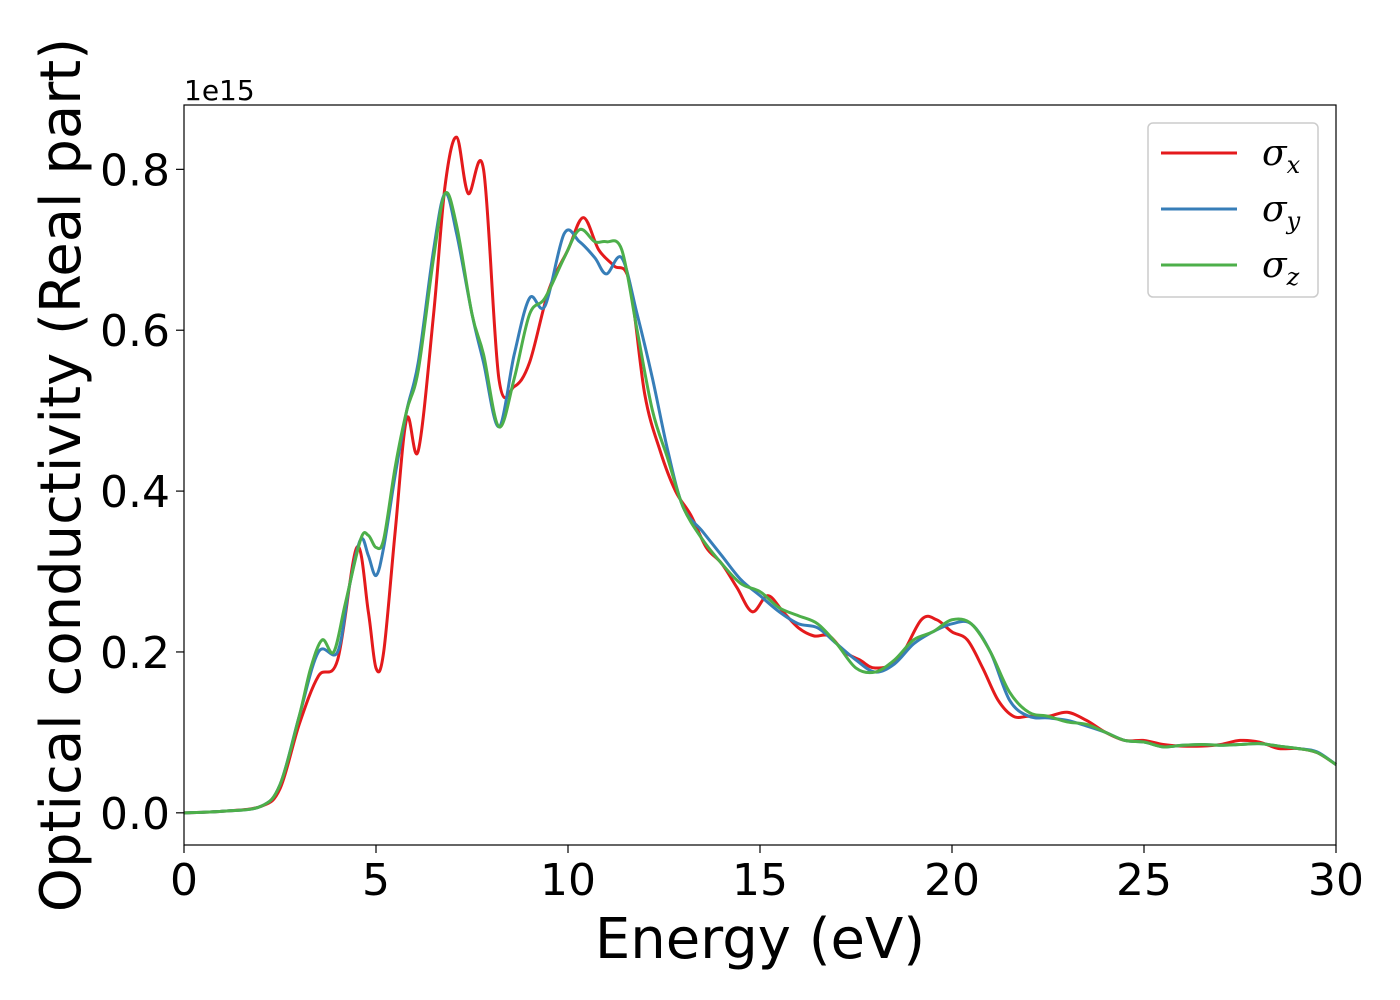 The width and height of the screenshot is (1400, 1000). Describe the element at coordinates (568, 880) in the screenshot. I see `x-tick-label: 10` at that location.